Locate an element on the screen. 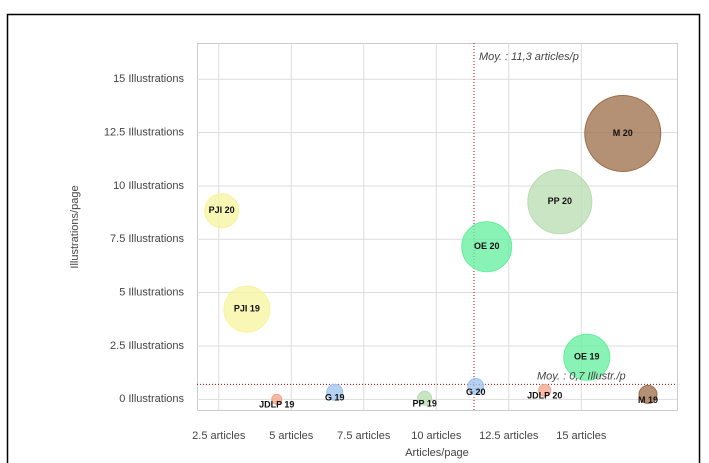 Image resolution: width=709 pixels, height=463 pixels. bubble-label: PJI 19 is located at coordinates (247, 308).